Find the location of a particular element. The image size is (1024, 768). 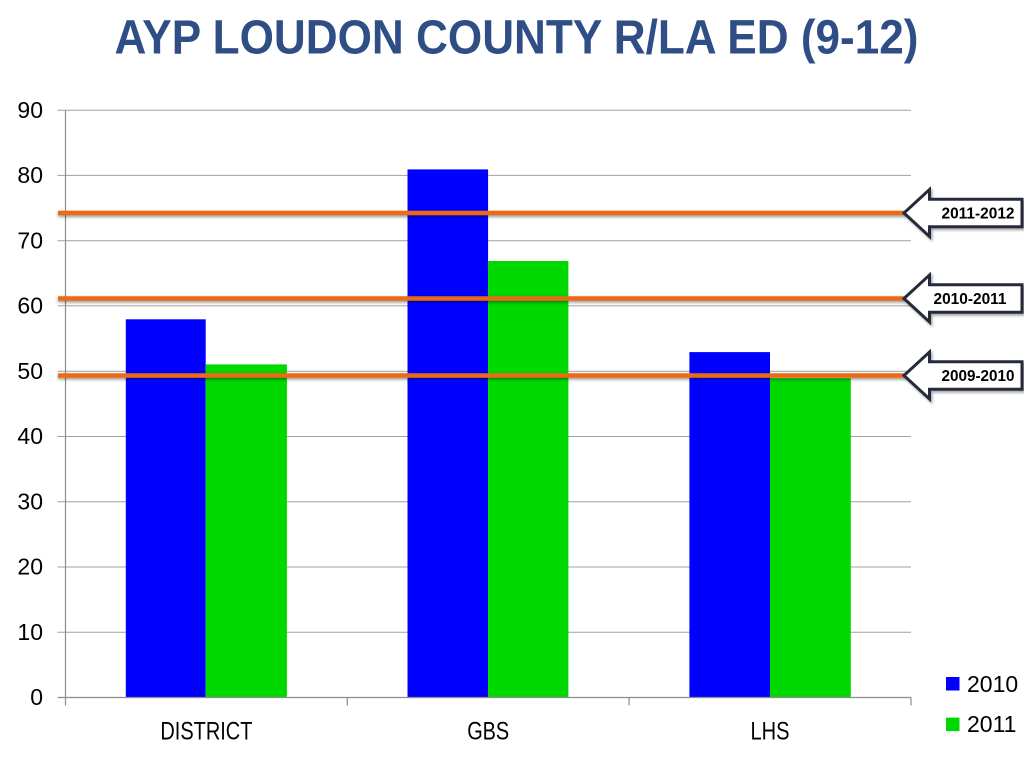

svg-text: 80 is located at coordinates (30, 175).